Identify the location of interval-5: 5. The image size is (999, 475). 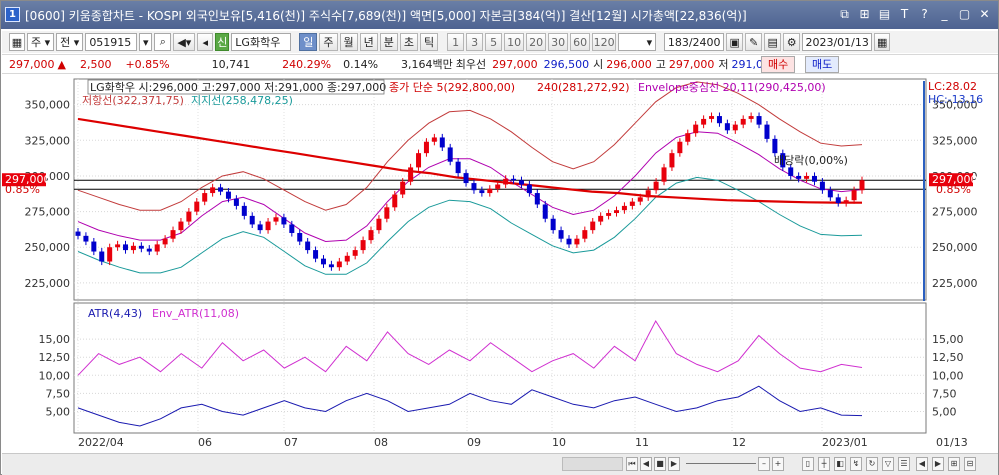
(494, 42).